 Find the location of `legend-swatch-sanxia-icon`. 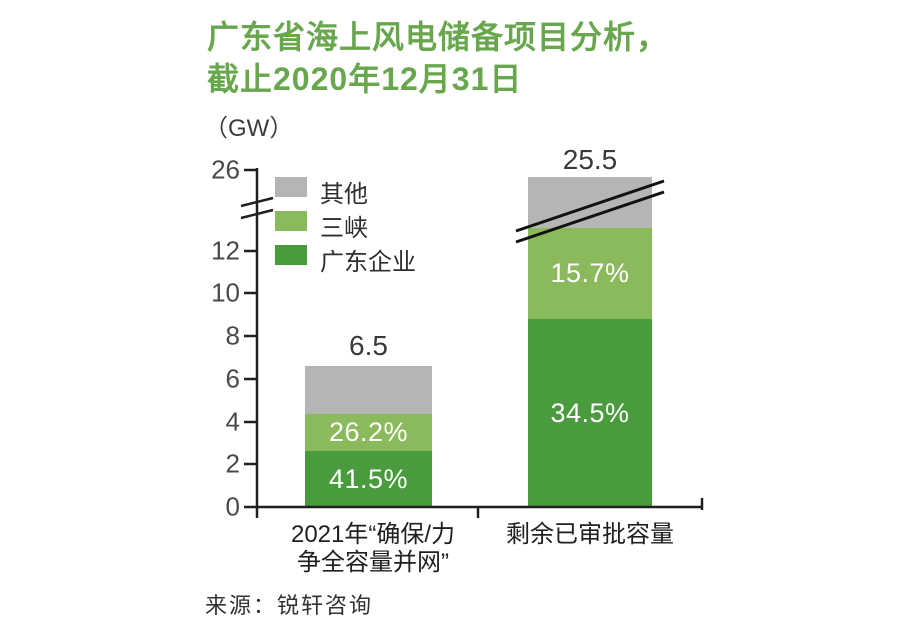

legend-swatch-sanxia-icon is located at coordinates (291, 221).